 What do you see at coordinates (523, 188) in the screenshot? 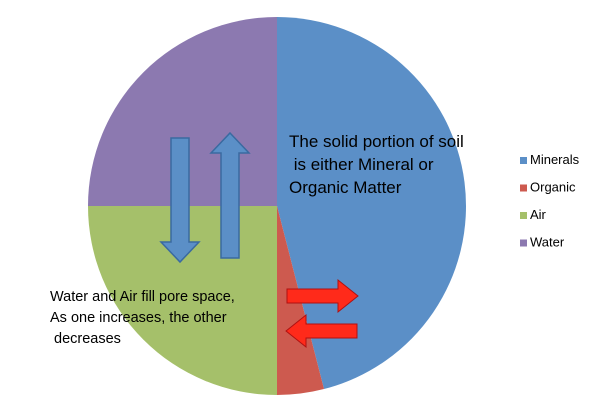
I see `legend-swatch-organic` at bounding box center [523, 188].